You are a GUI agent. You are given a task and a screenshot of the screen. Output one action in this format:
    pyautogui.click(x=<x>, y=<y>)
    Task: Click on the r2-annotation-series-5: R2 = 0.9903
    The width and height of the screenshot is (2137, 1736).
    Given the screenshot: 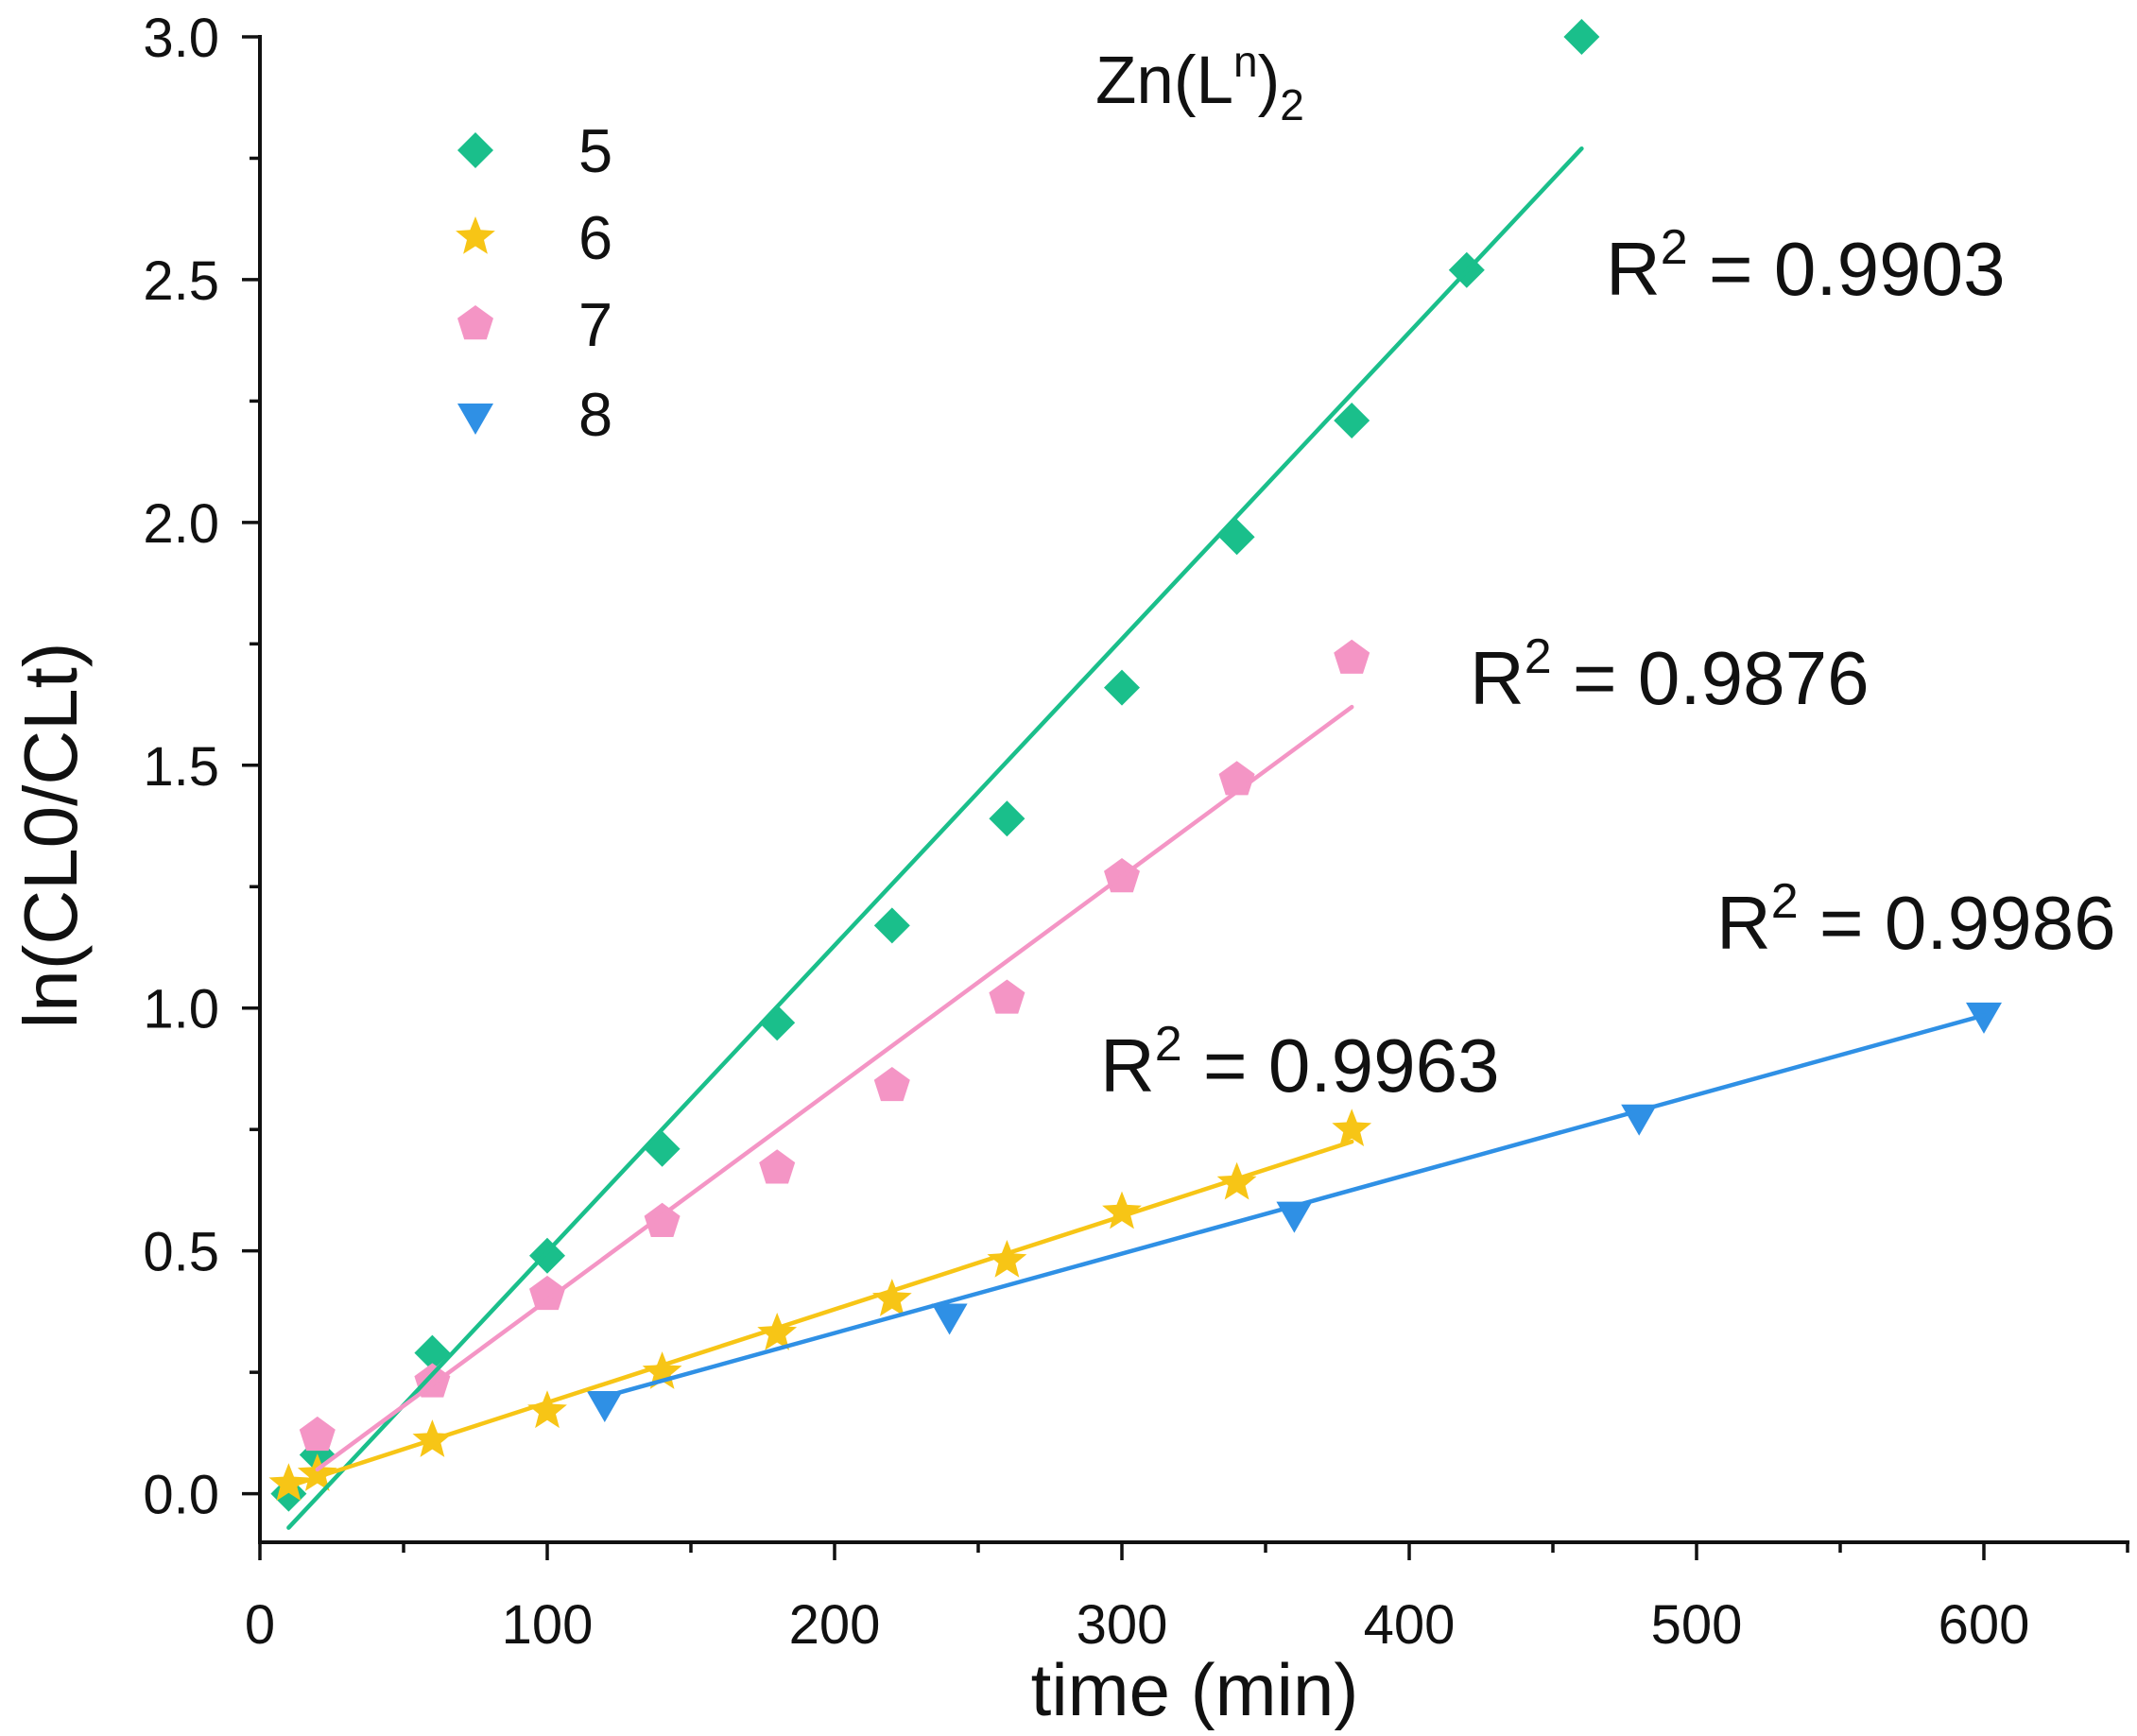 What is the action you would take?
    pyautogui.click(x=1806, y=265)
    